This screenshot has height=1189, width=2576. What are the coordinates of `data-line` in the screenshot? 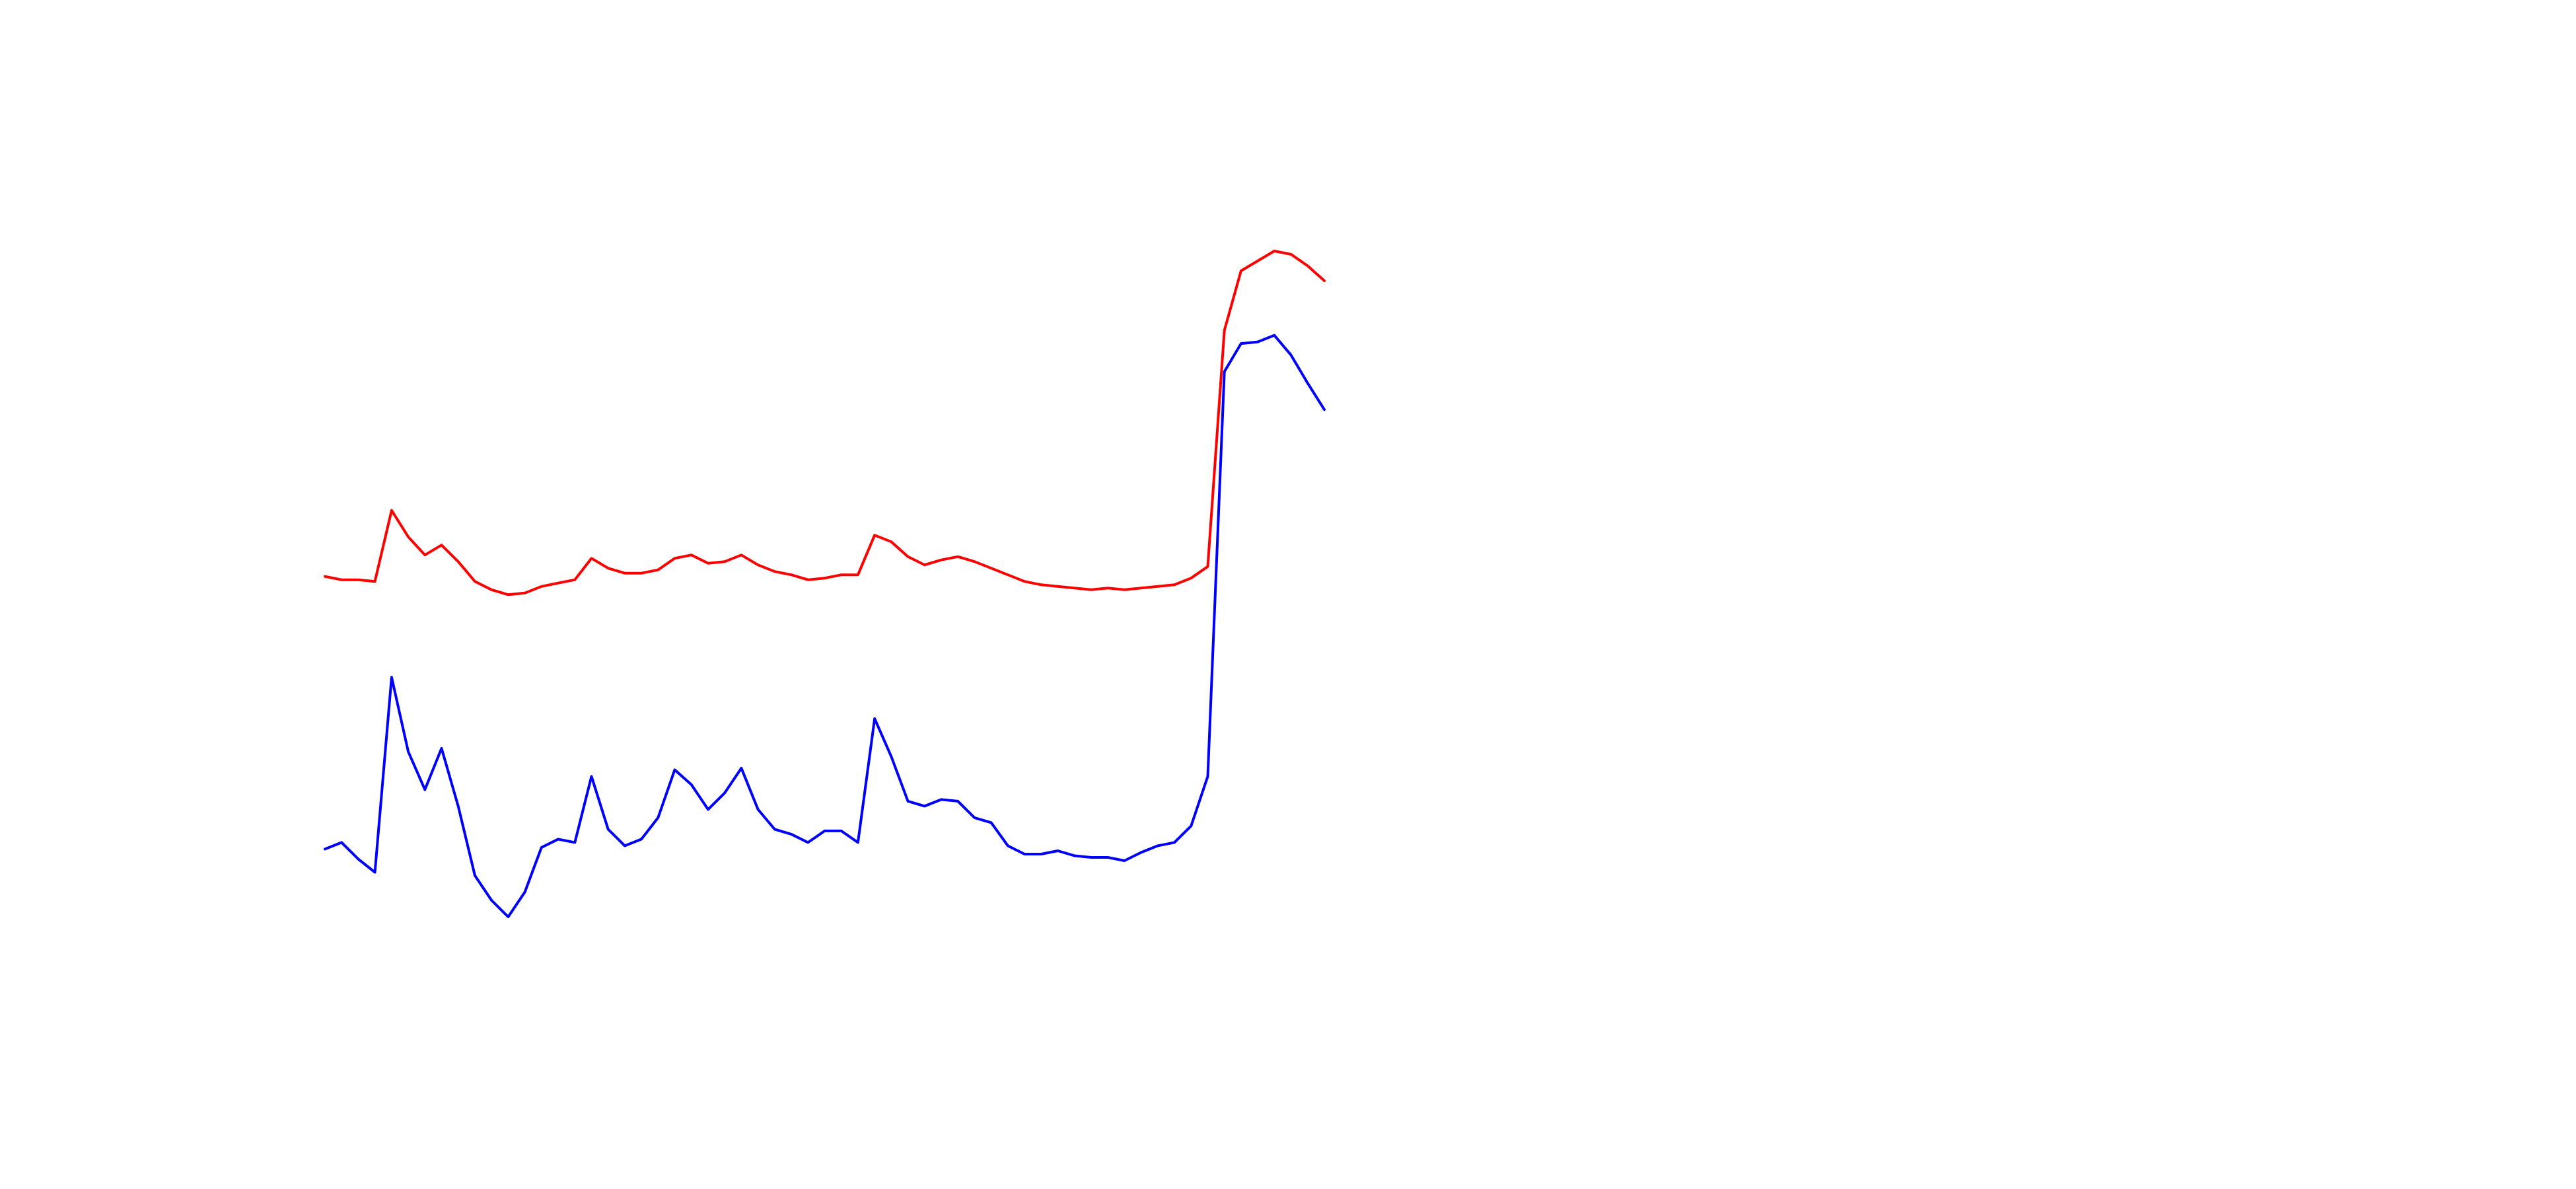 It's located at (825, 423).